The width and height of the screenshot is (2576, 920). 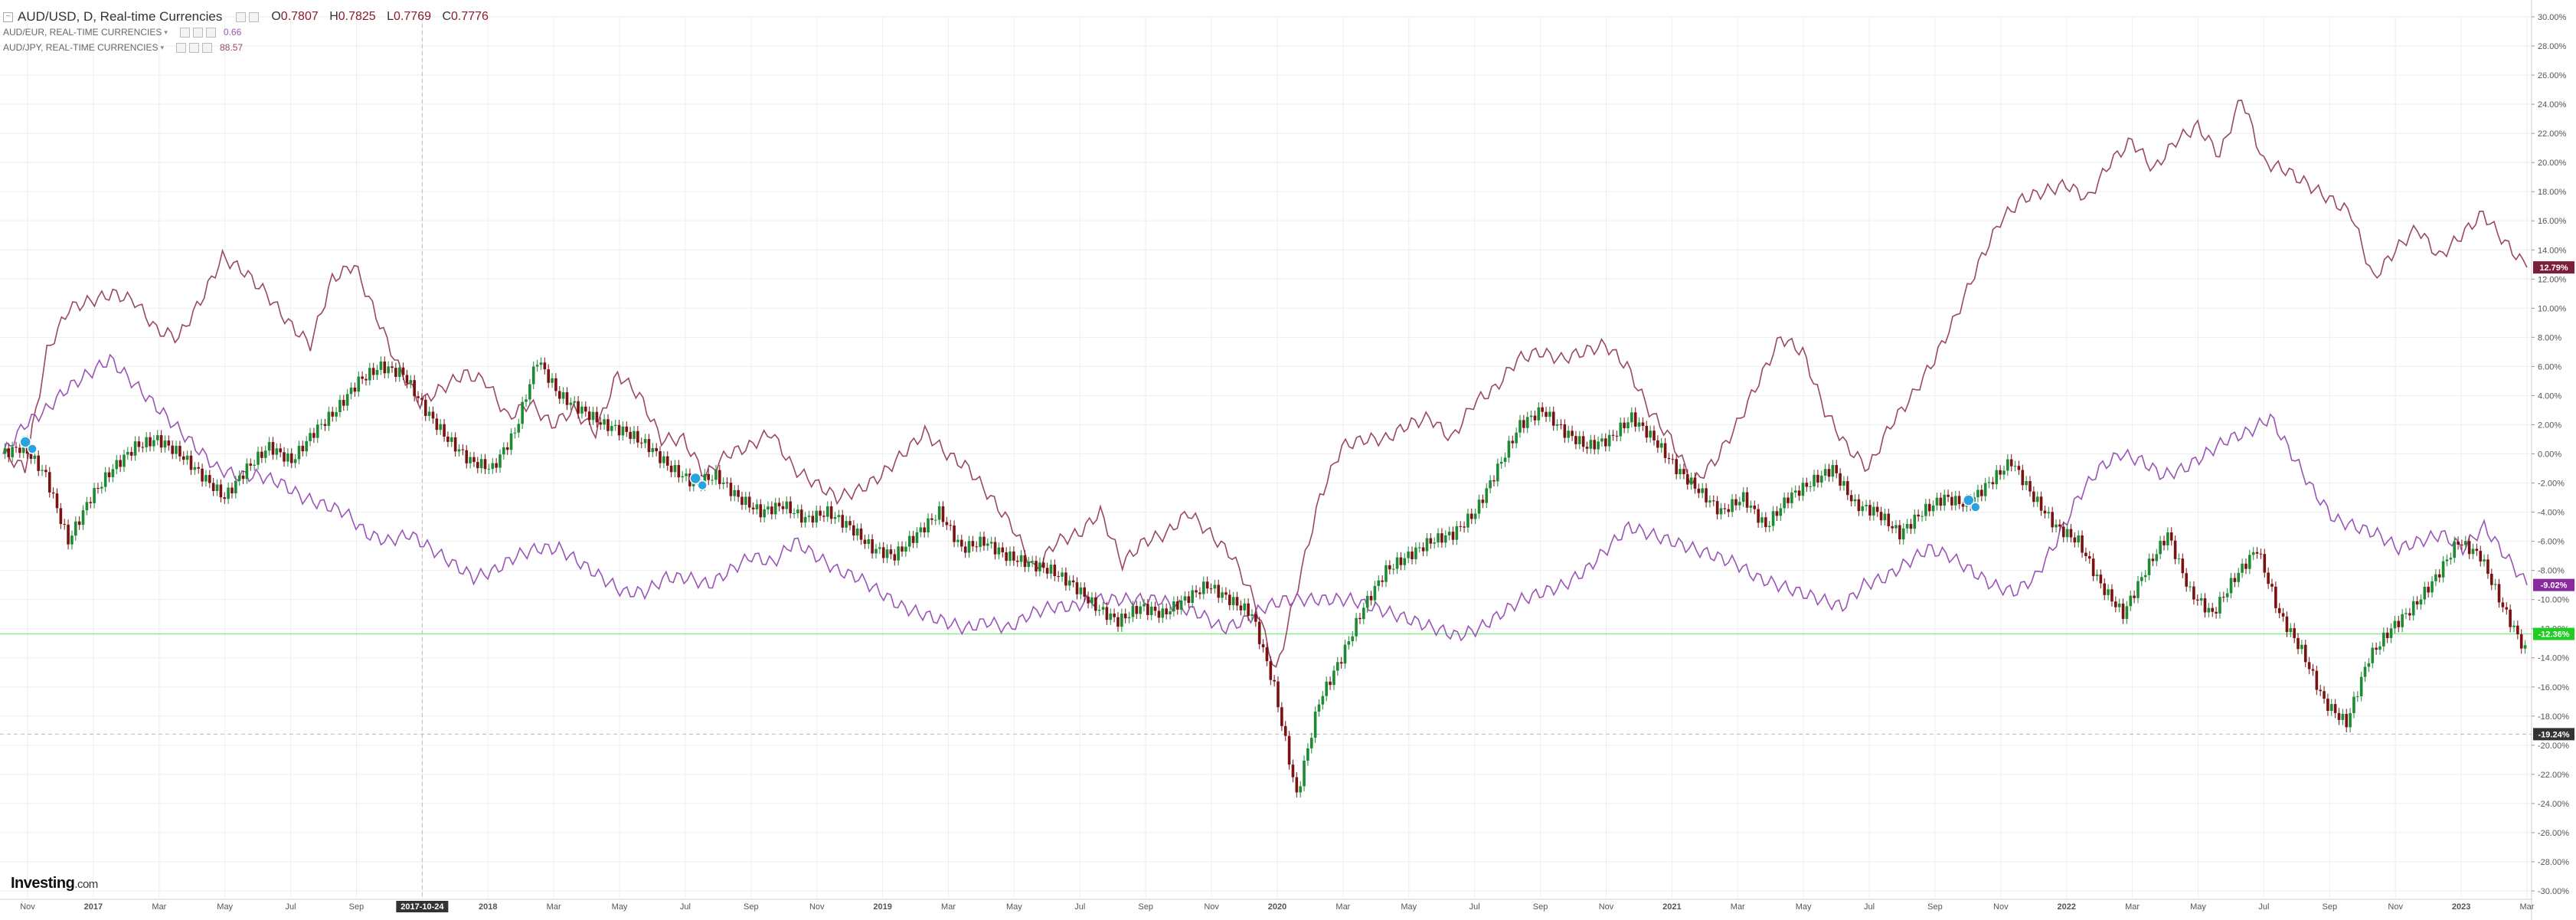 I want to click on y-tick-label: -30.00%, so click(x=2553, y=891).